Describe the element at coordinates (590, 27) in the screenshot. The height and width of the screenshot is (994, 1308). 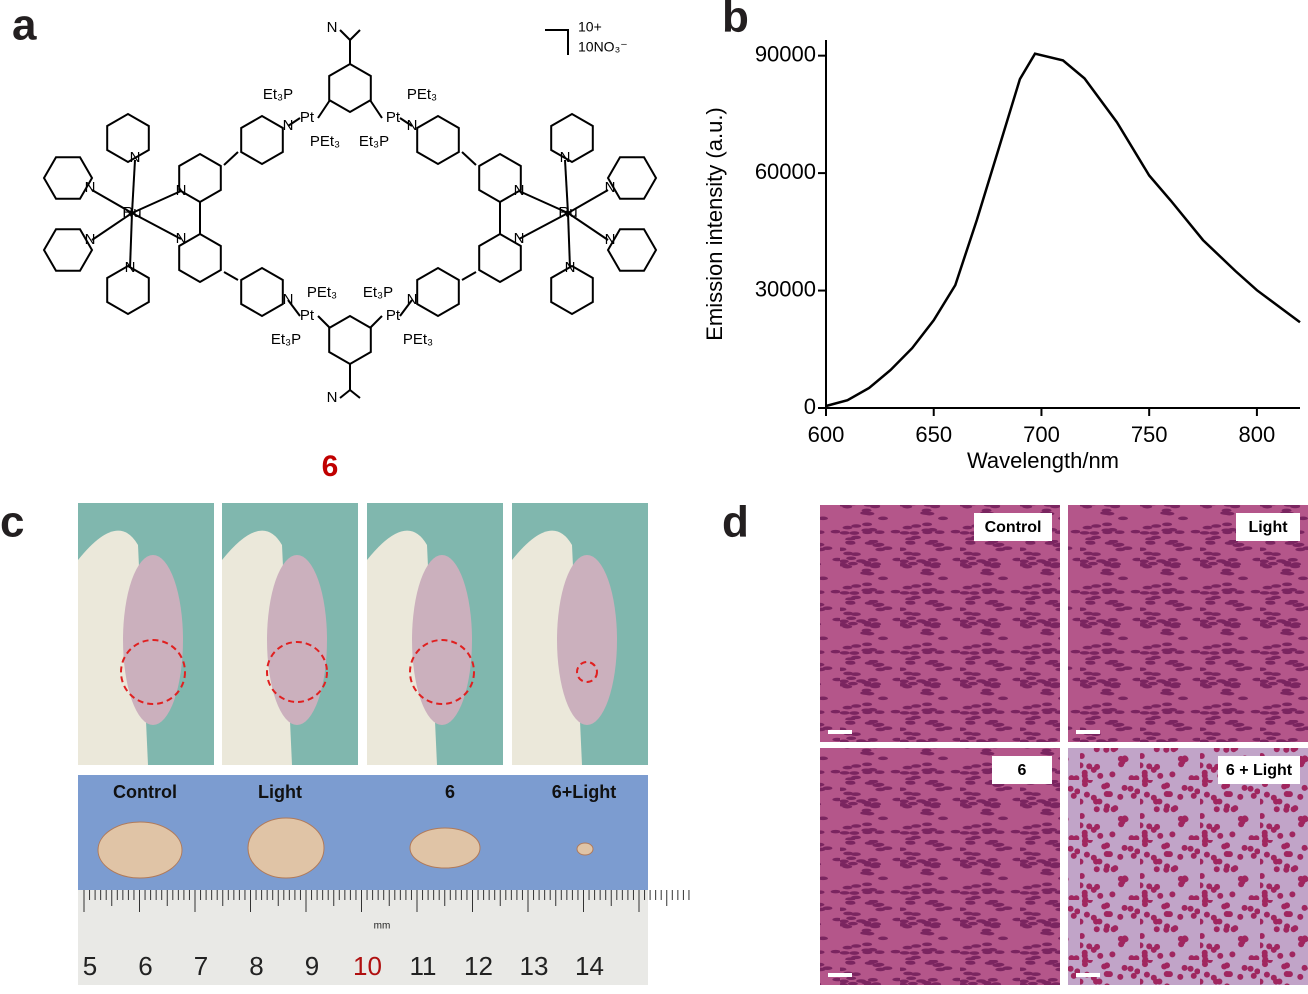
I see `charge: 10+` at that location.